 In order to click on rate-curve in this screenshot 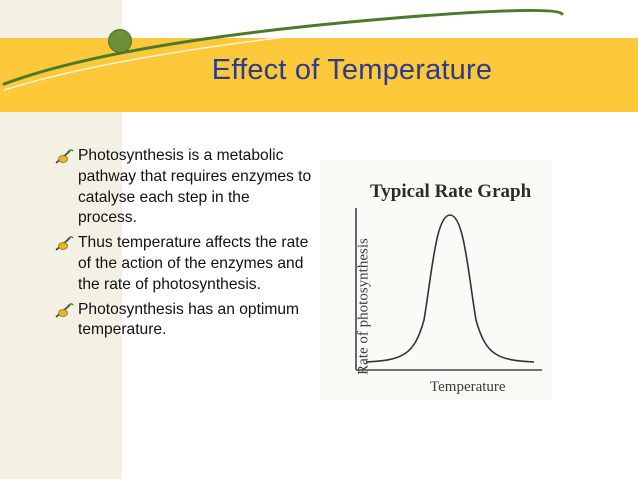, I will do `click(450, 288)`.